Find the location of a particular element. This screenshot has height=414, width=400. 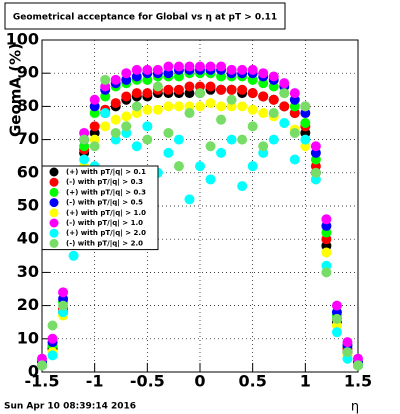

legend-box is located at coordinates (100, 208).